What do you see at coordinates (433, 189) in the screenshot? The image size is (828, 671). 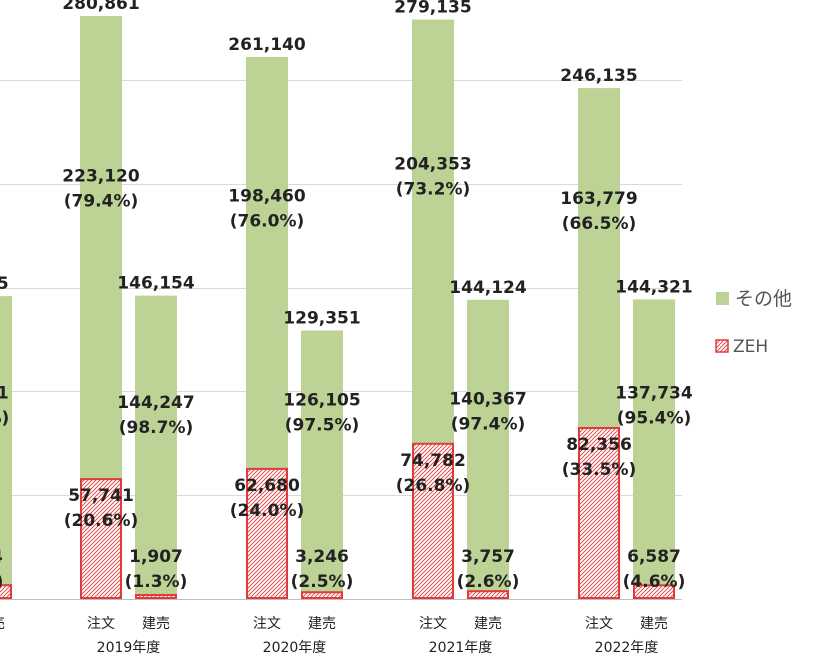 I see `other-pct-label: (73.2%)` at bounding box center [433, 189].